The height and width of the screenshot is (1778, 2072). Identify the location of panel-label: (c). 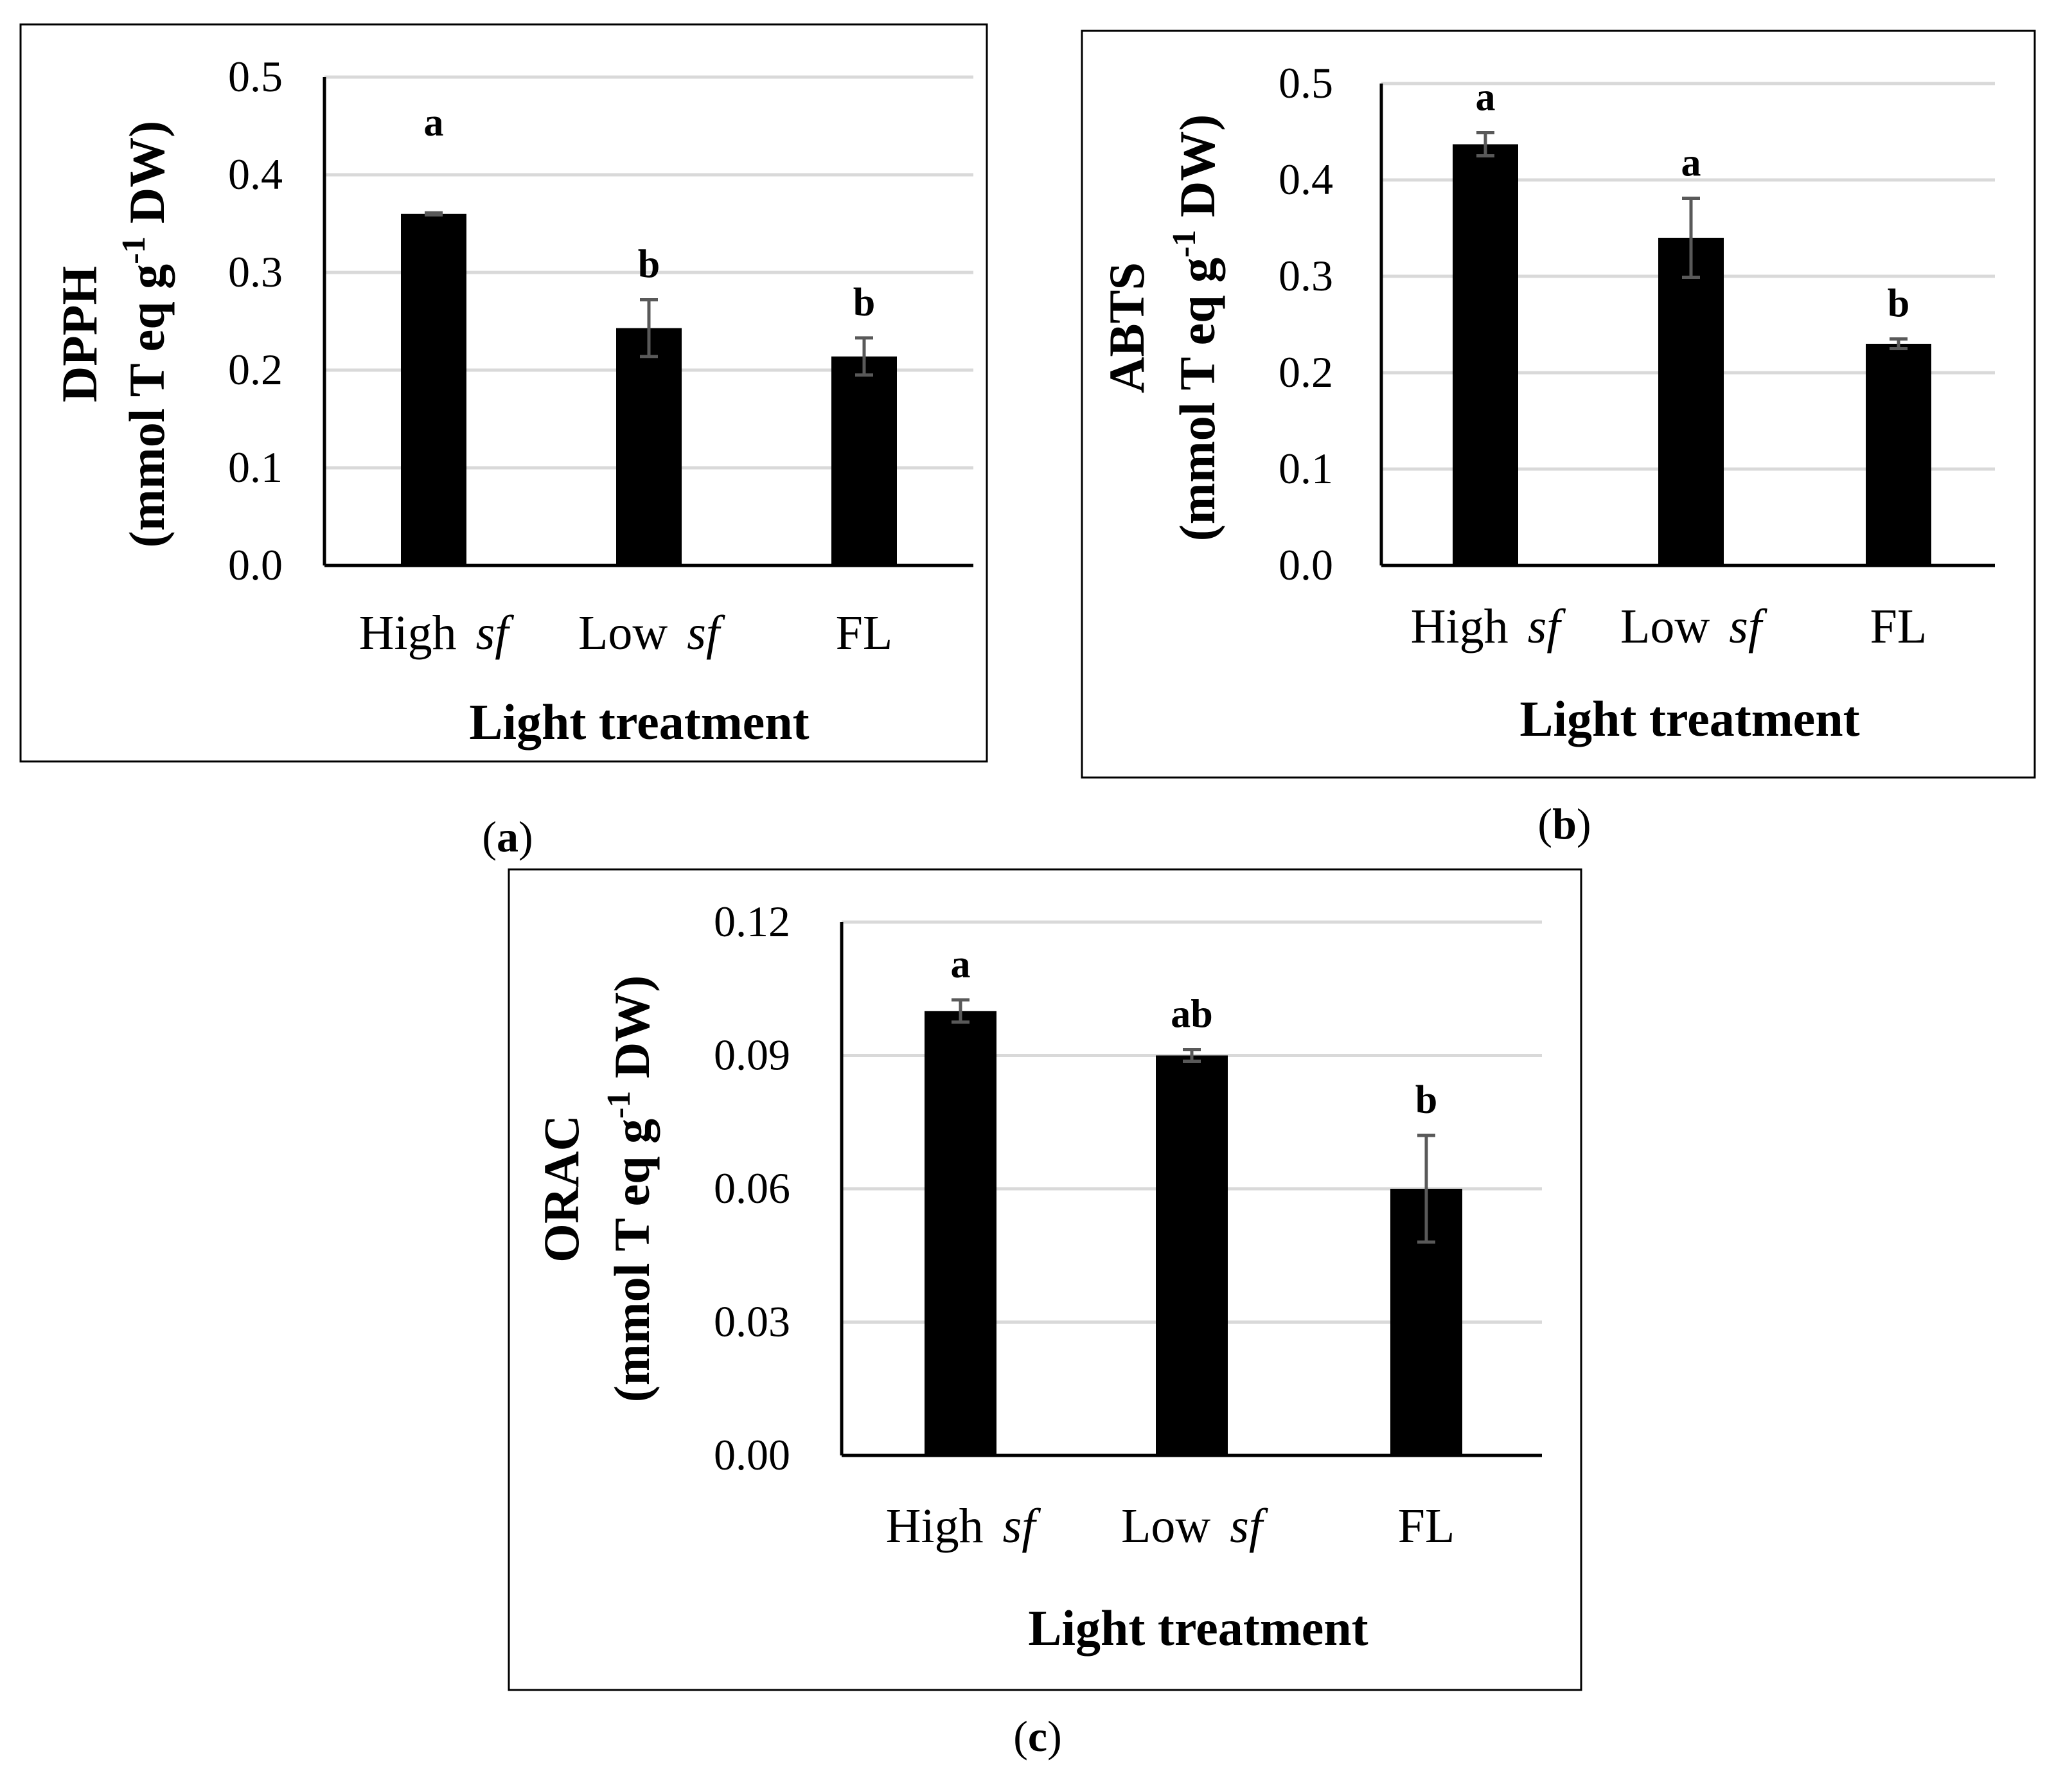
(1037, 1737).